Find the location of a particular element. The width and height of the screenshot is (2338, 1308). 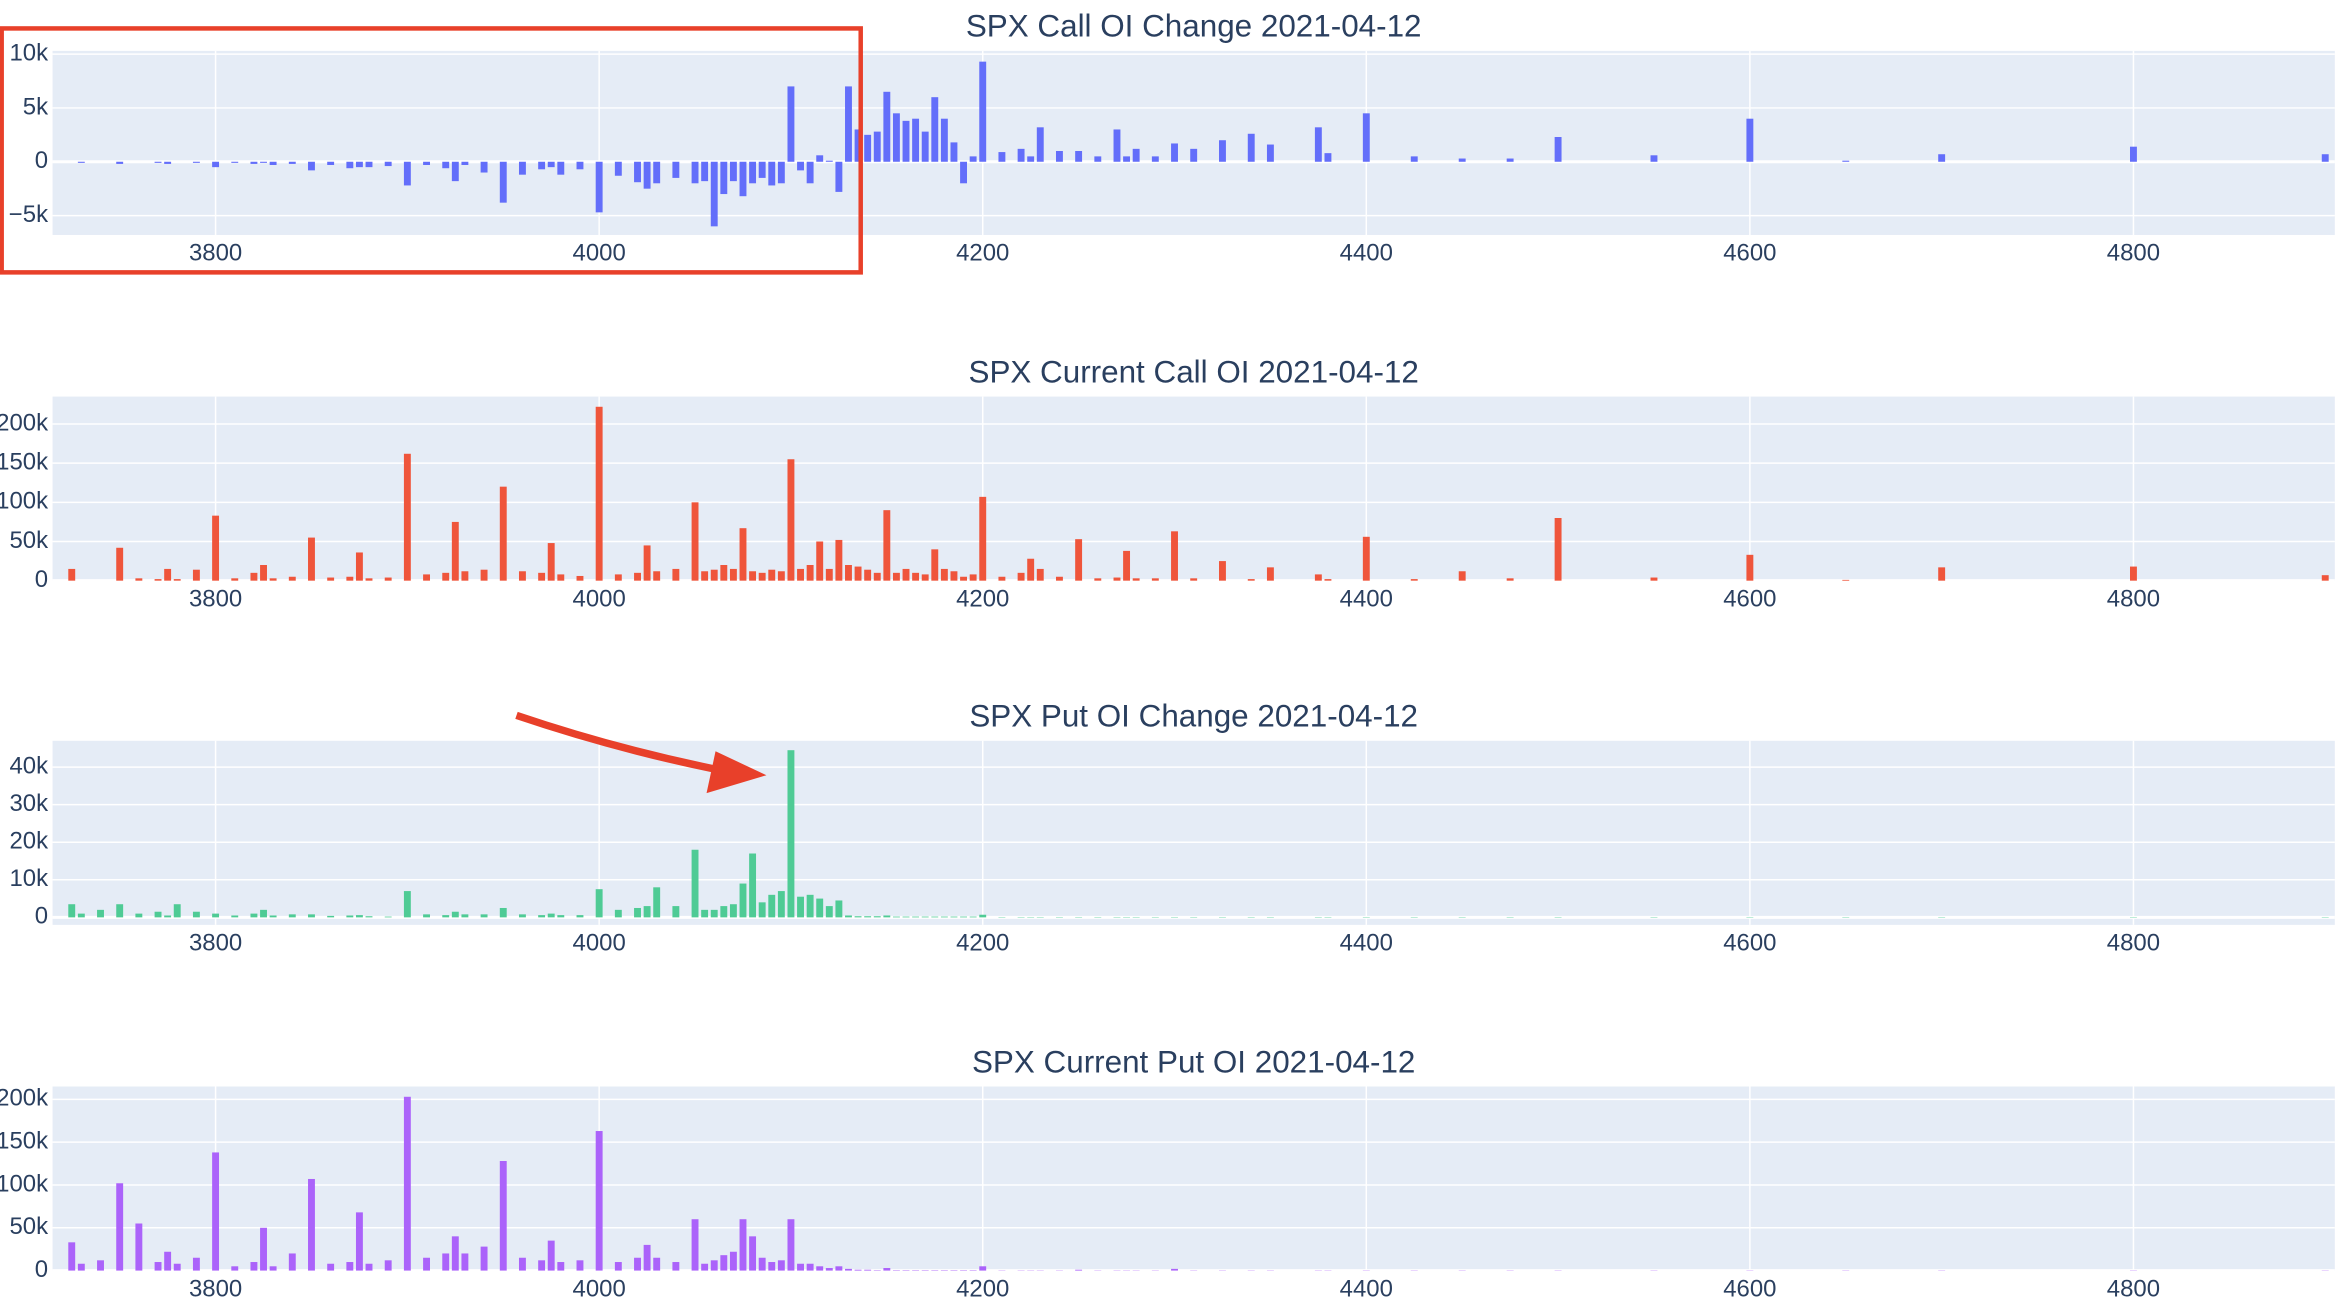

y-tick-label: 10k is located at coordinates (28, 52).